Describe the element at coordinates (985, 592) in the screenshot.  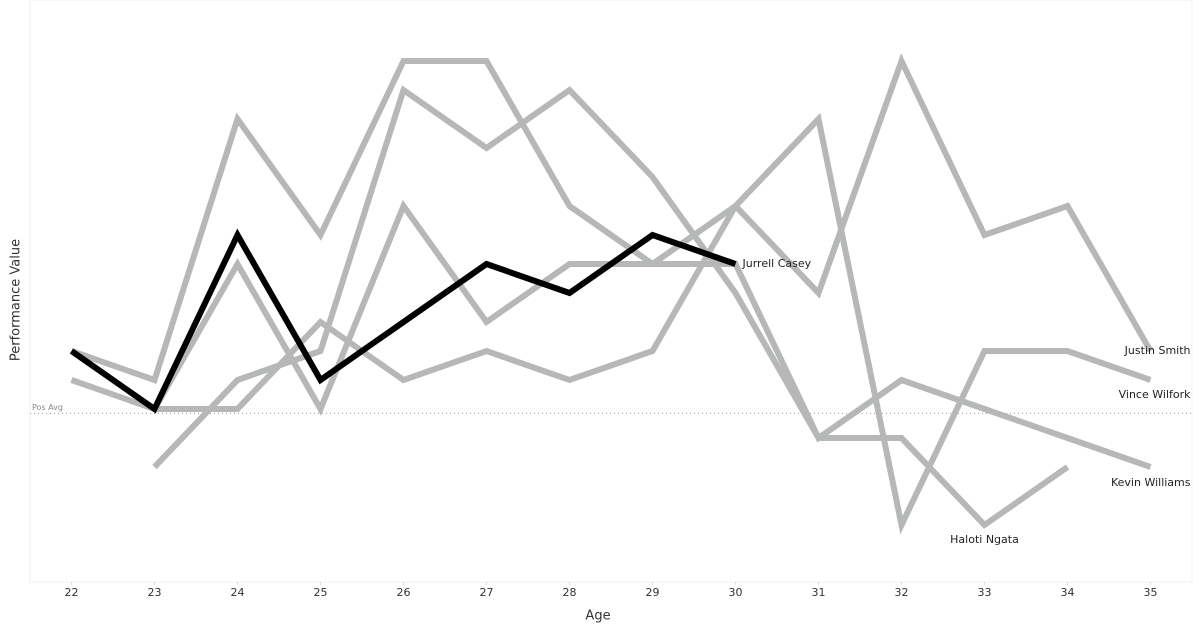
I see `x-tick-label: 33` at that location.